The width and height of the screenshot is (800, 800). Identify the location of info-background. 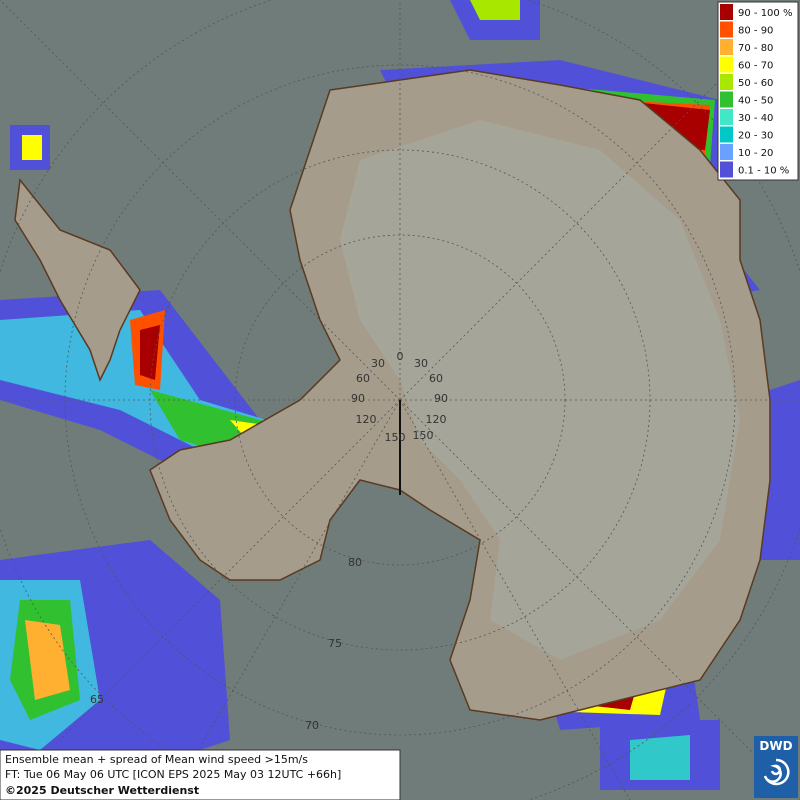
(200, 774).